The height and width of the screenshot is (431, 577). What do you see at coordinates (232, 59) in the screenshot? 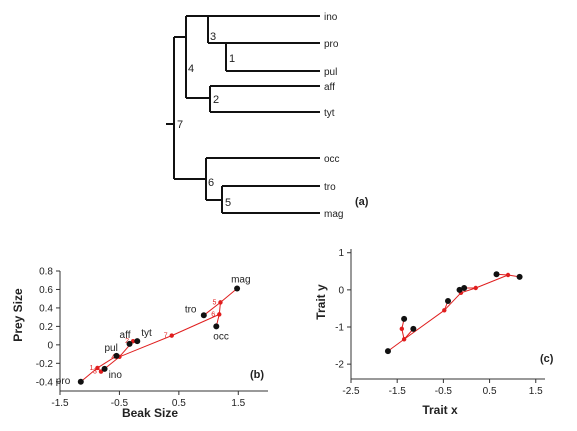
I see `node-label-1: 1` at bounding box center [232, 59].